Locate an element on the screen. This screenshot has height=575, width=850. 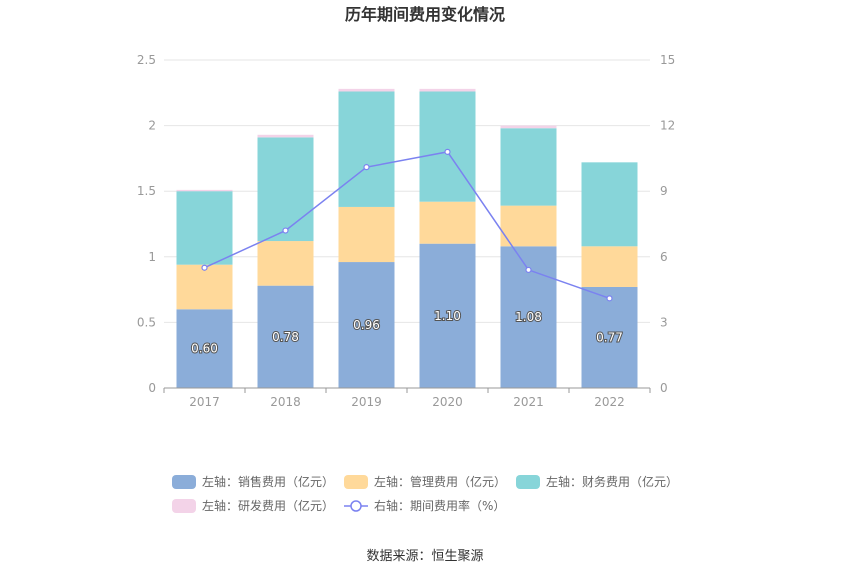
legend-marker-swatch is located at coordinates (356, 506).